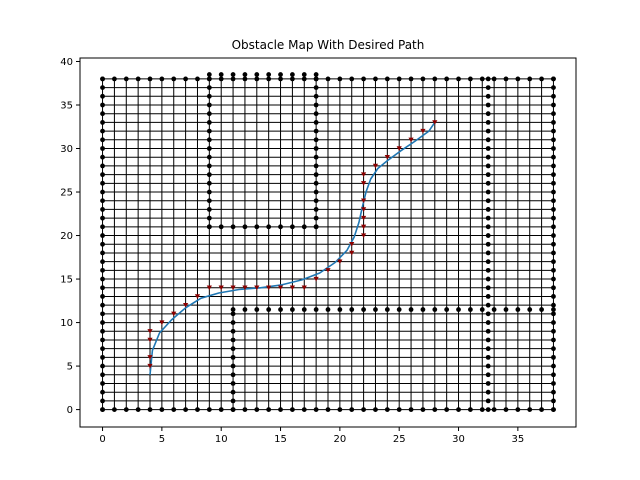 The height and width of the screenshot is (480, 640). Describe the element at coordinates (66, 236) in the screenshot. I see `y-tick-label: 20` at that location.